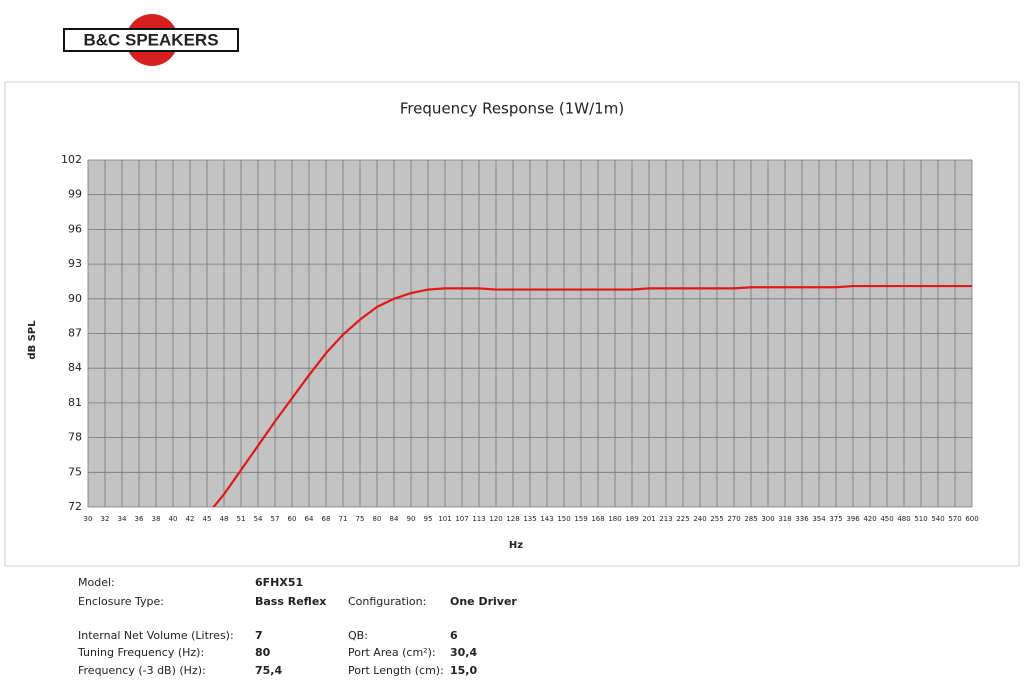  What do you see at coordinates (767, 519) in the screenshot?
I see `x-tick-label: 300` at bounding box center [767, 519].